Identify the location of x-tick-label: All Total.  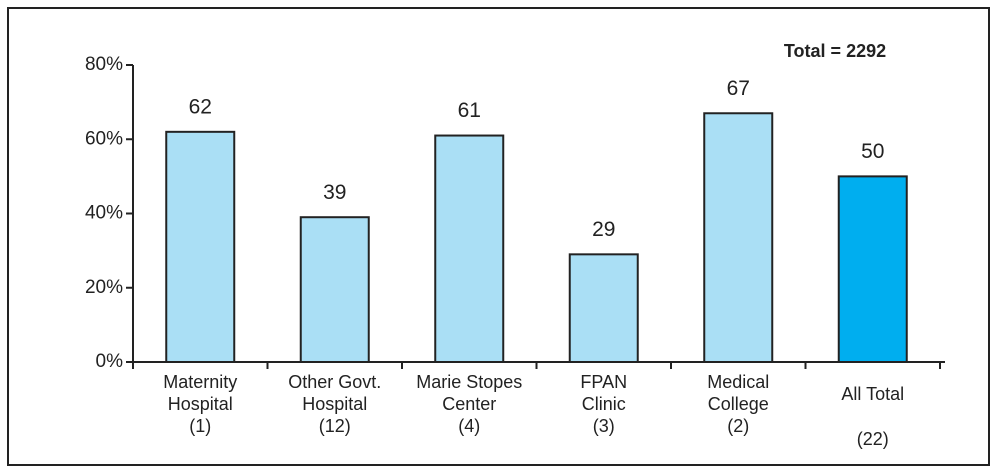
(872, 394).